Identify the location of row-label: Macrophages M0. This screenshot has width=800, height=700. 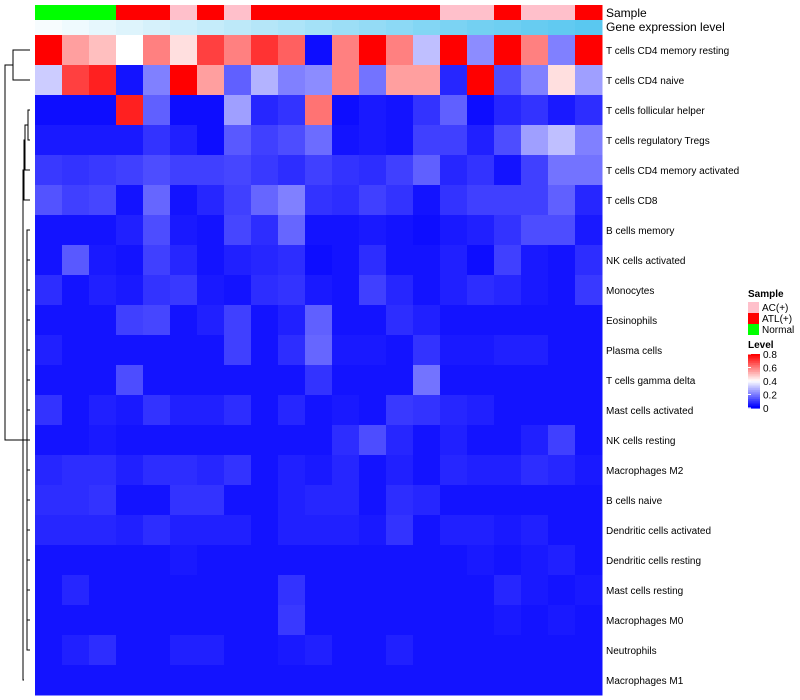
(645, 621).